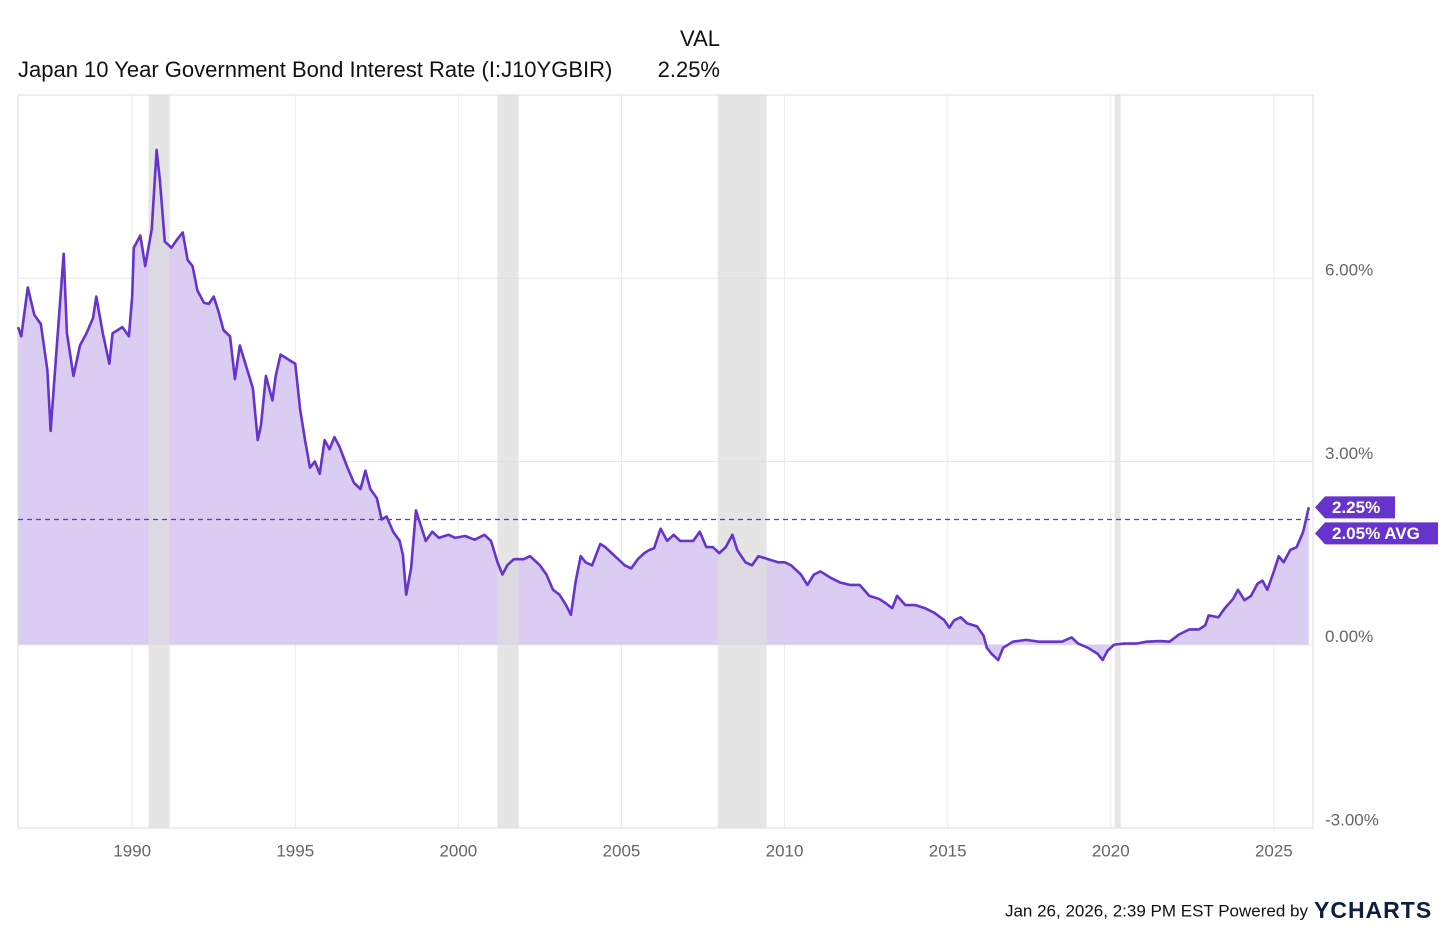 Image resolution: width=1456 pixels, height=933 pixels. Describe the element at coordinates (1373, 910) in the screenshot. I see `footer-brand: YCHARTS` at that location.